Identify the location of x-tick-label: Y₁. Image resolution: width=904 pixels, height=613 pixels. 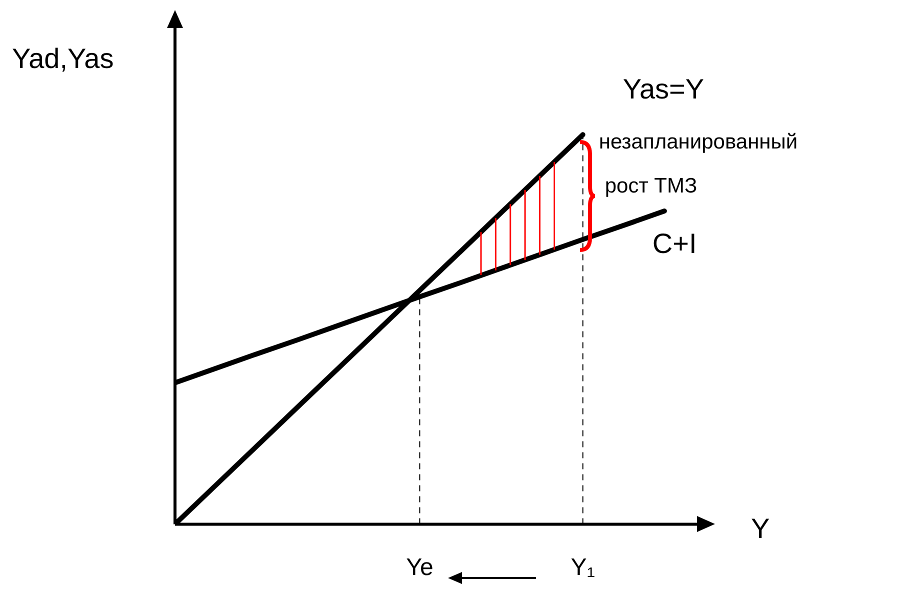
(582, 568).